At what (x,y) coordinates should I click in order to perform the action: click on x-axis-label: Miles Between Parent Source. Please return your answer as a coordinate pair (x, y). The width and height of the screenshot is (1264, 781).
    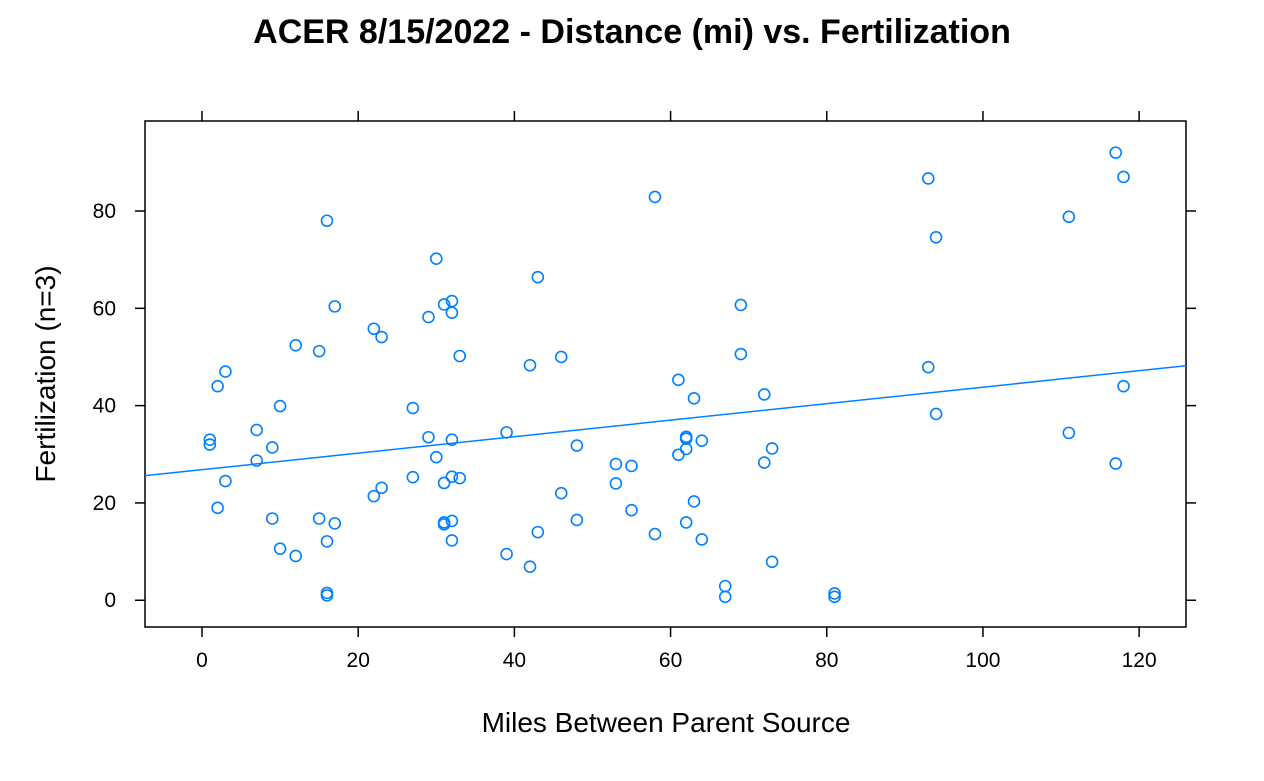
    Looking at the image, I should click on (666, 722).